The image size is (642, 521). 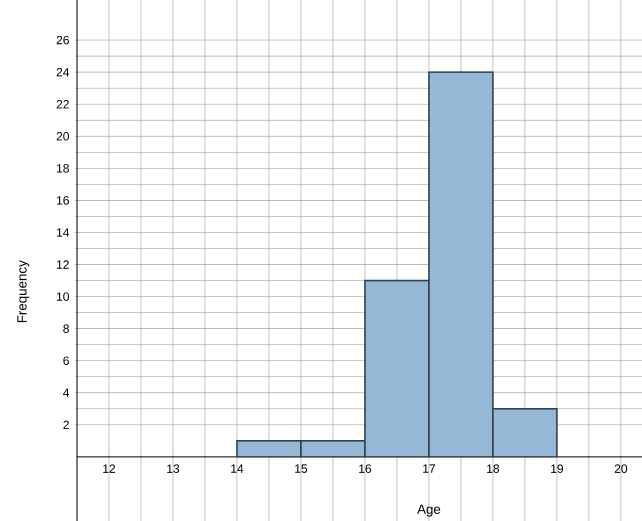 I want to click on x-tick-label: 20, so click(x=621, y=468).